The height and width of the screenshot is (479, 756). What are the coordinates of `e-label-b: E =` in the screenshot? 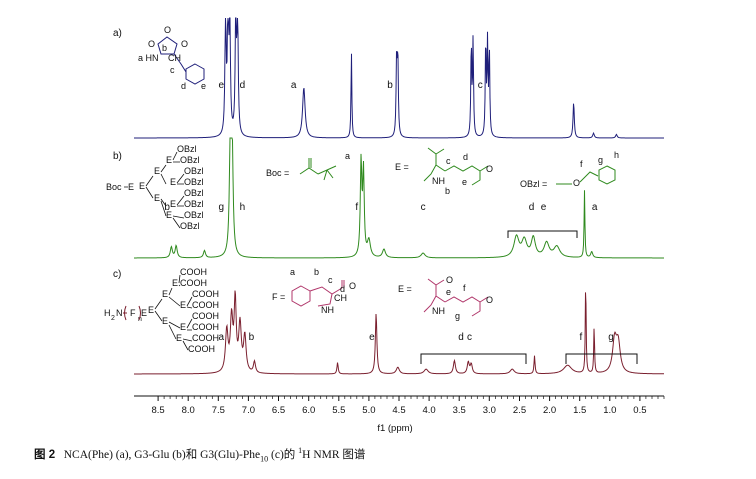 It's located at (402, 167).